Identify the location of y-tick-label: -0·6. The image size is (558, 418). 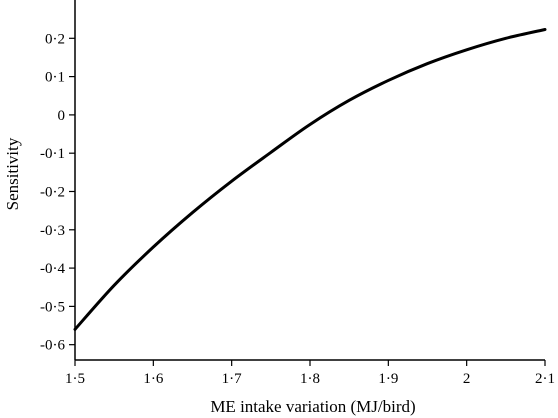
(52, 346).